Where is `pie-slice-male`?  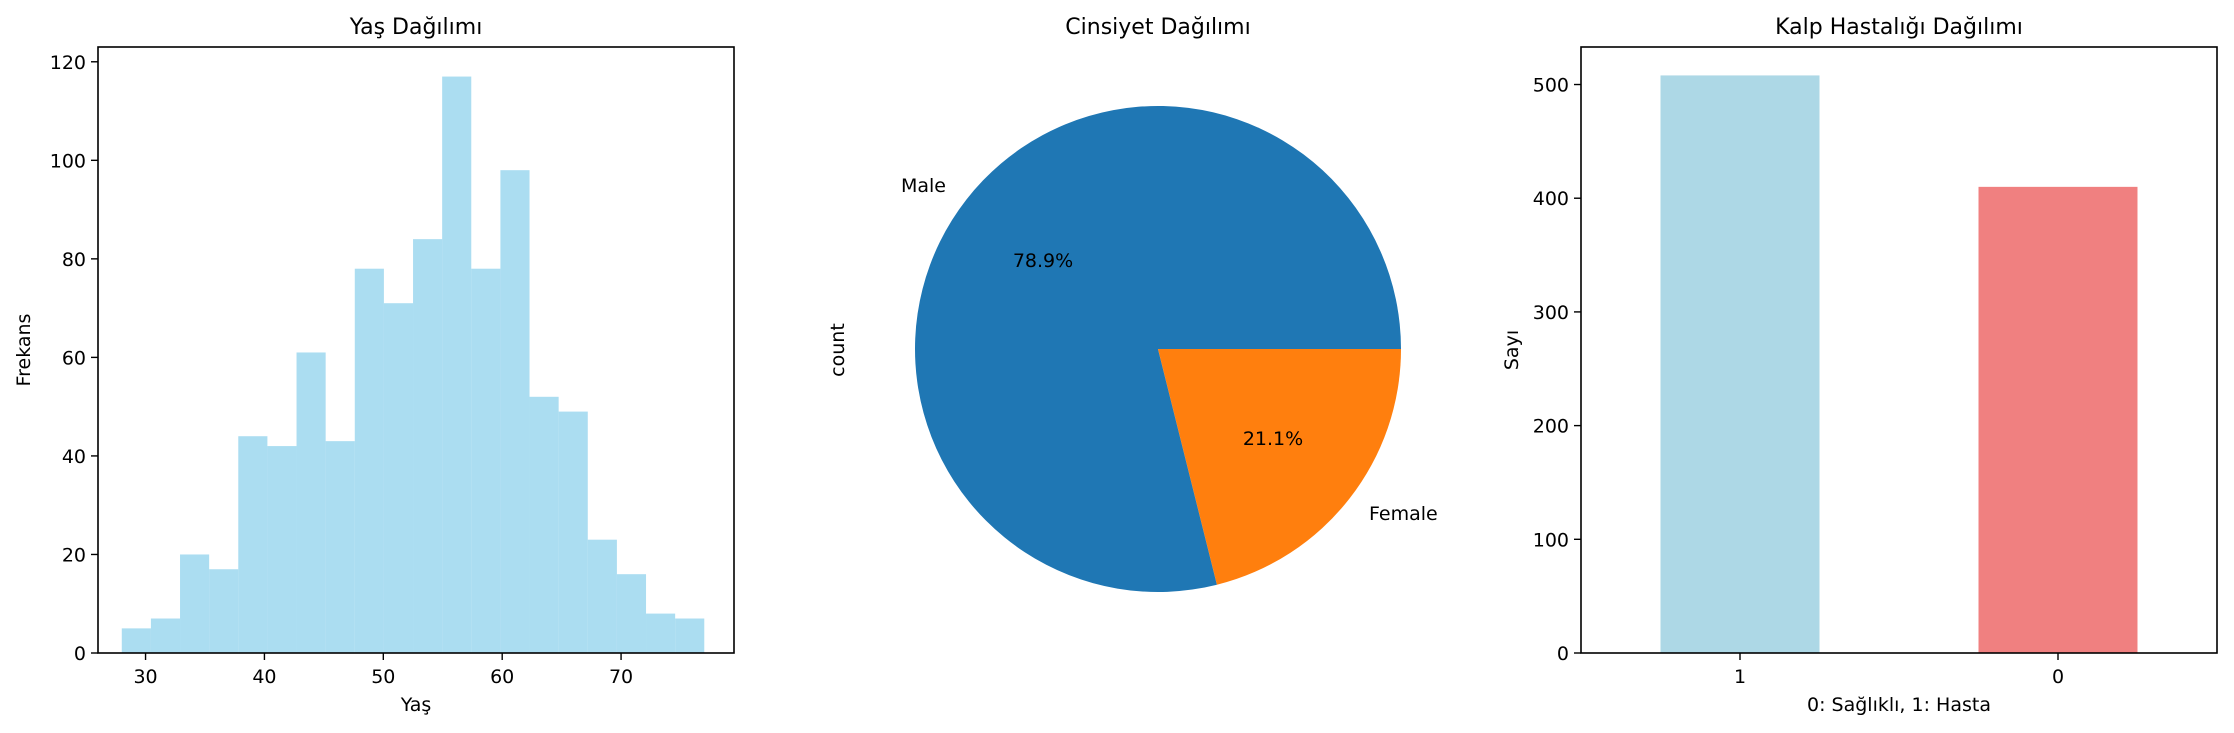 pie-slice-male is located at coordinates (1157, 349).